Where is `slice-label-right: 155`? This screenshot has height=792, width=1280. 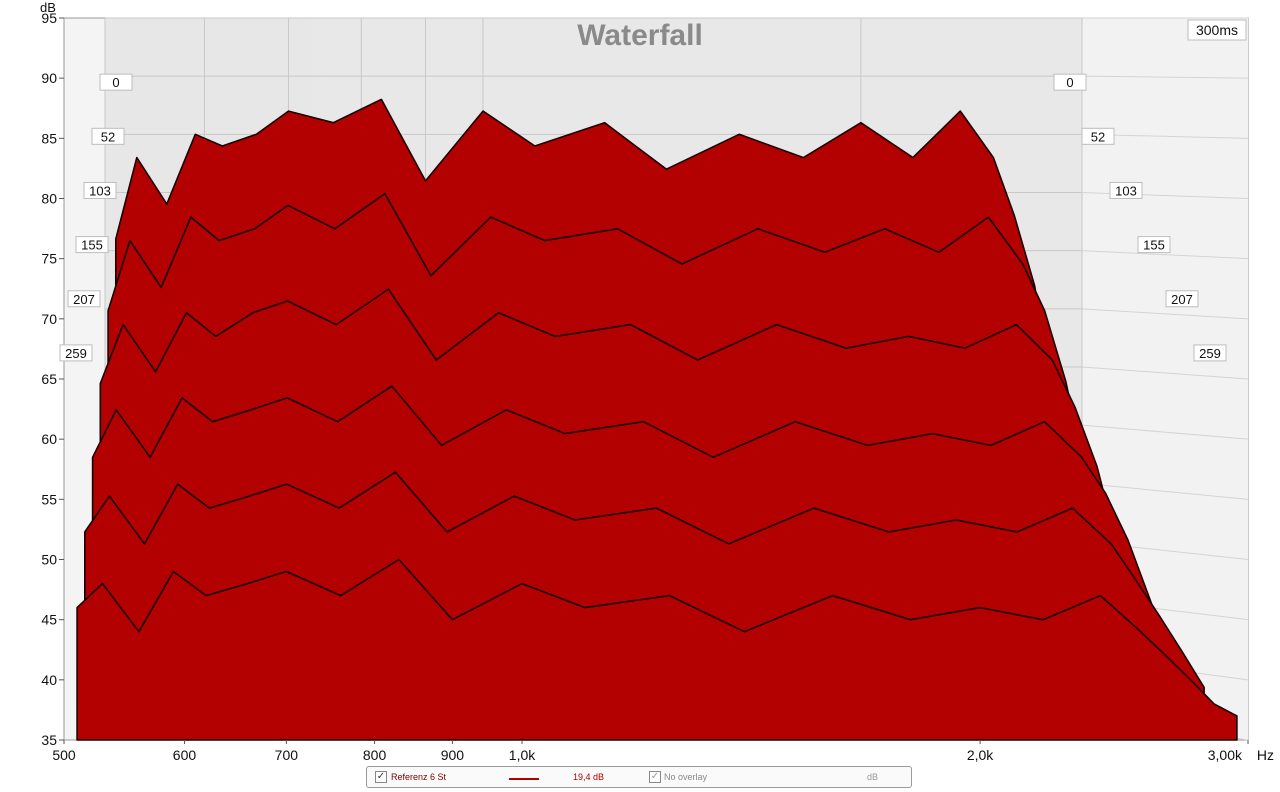 slice-label-right: 155 is located at coordinates (1154, 245).